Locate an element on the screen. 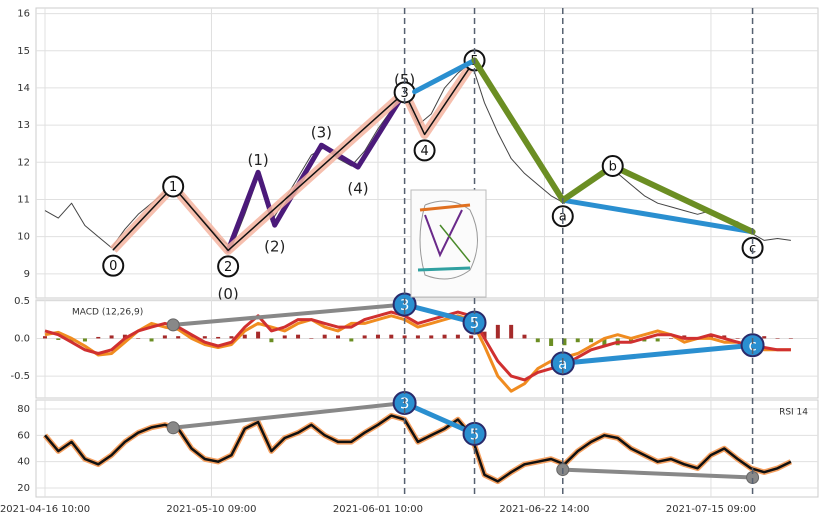 Image resolution: width=823 pixels, height=520 pixels. y-tick-label: 16 is located at coordinates (23, 14).